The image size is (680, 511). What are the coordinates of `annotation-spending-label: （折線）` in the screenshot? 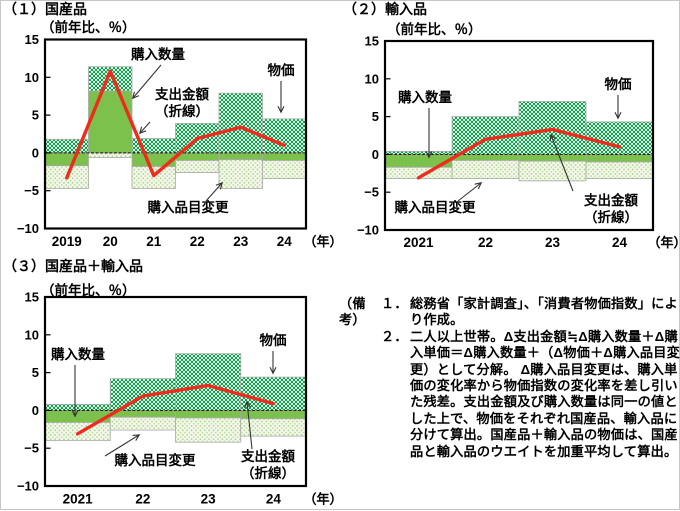 It's located at (611, 217).